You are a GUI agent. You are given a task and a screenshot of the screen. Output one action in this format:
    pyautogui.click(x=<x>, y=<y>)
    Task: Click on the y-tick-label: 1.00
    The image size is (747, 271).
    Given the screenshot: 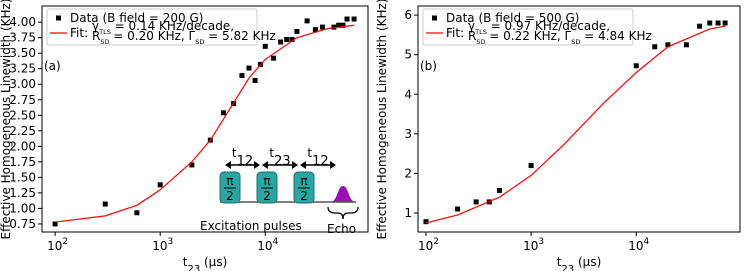 What is the action you would take?
    pyautogui.click(x=22, y=208)
    